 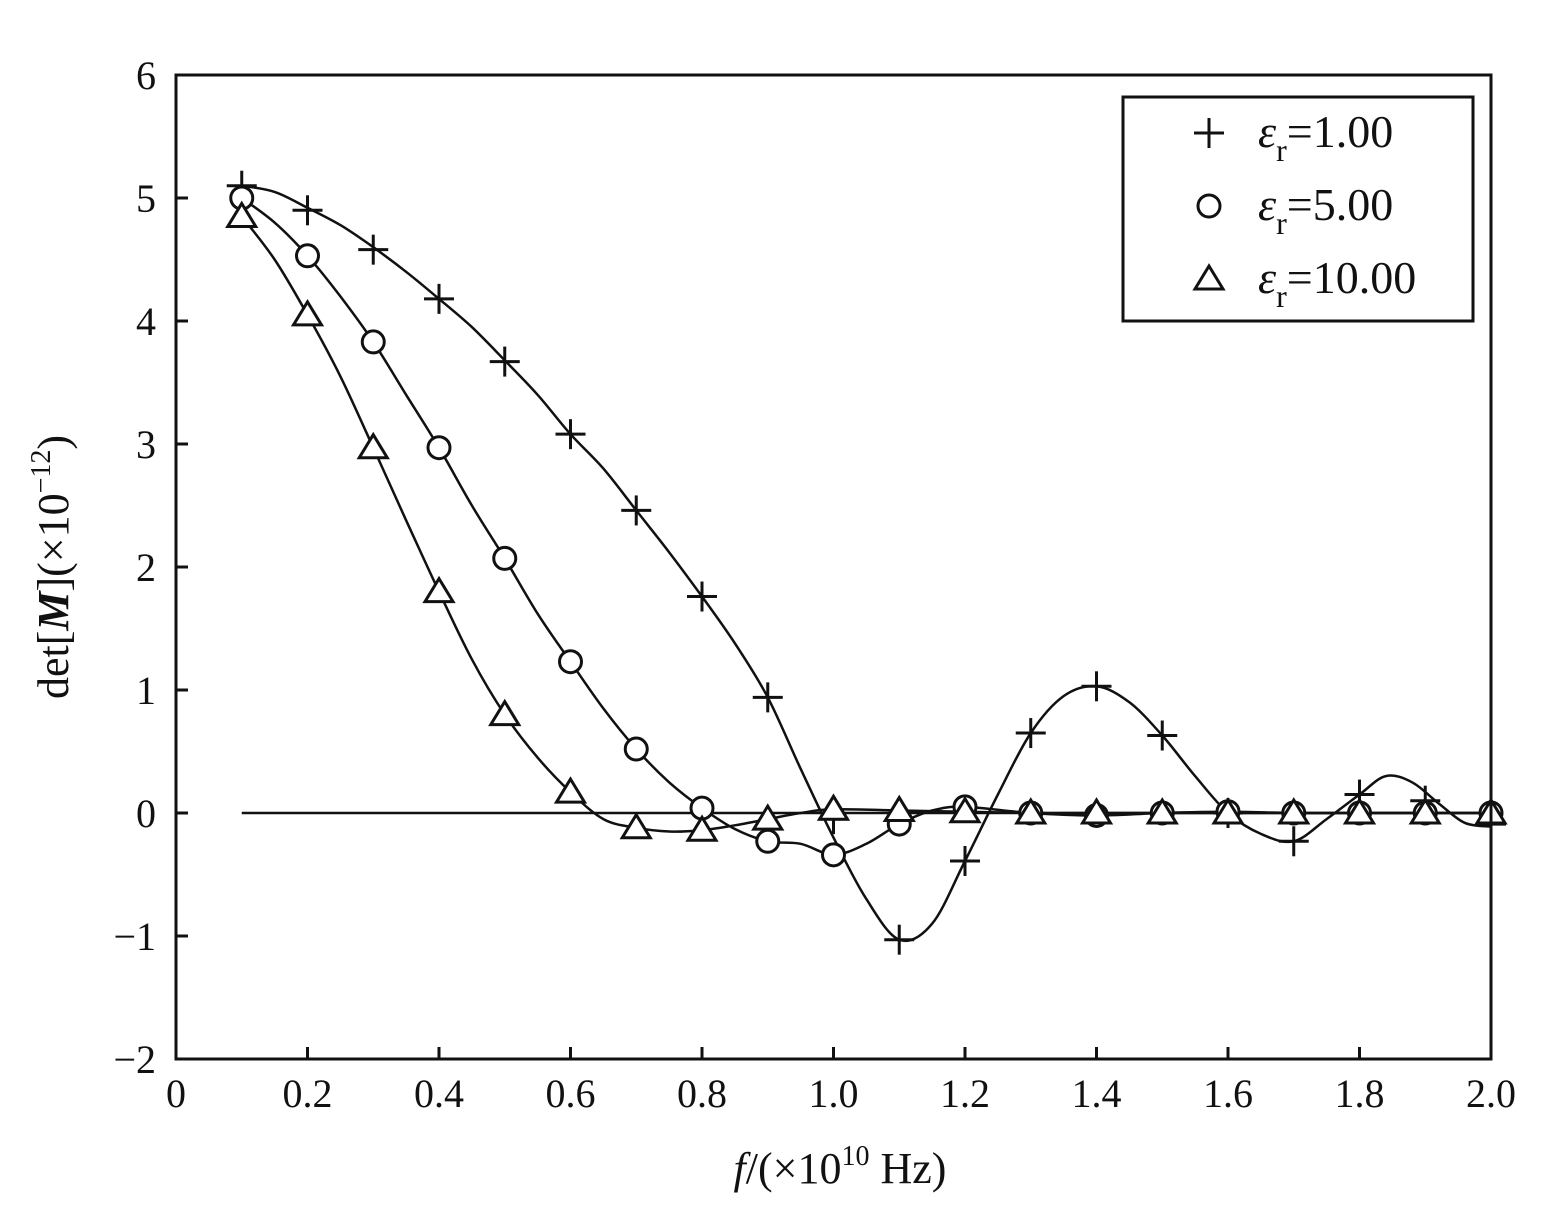 What do you see at coordinates (146, 198) in the screenshot?
I see `y-tick-label: 5` at bounding box center [146, 198].